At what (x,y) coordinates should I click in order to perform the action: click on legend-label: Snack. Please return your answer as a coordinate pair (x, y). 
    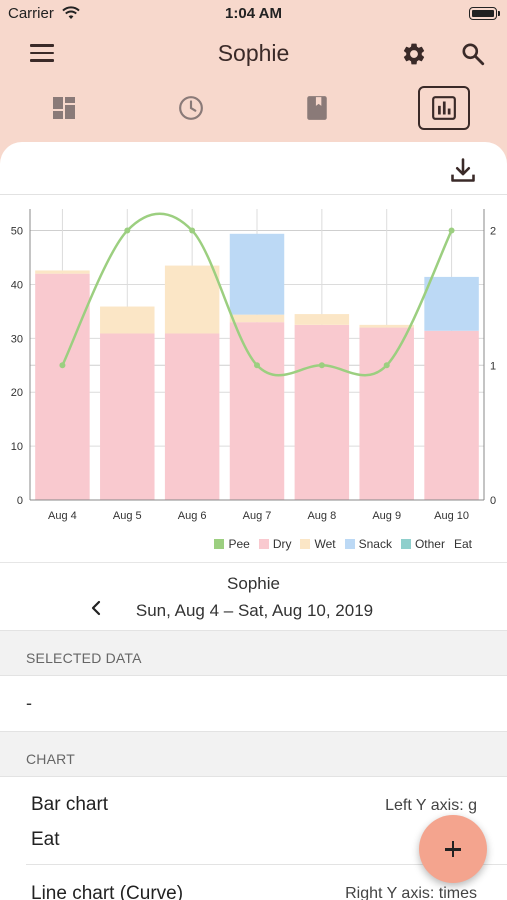
    Looking at the image, I should click on (375, 544).